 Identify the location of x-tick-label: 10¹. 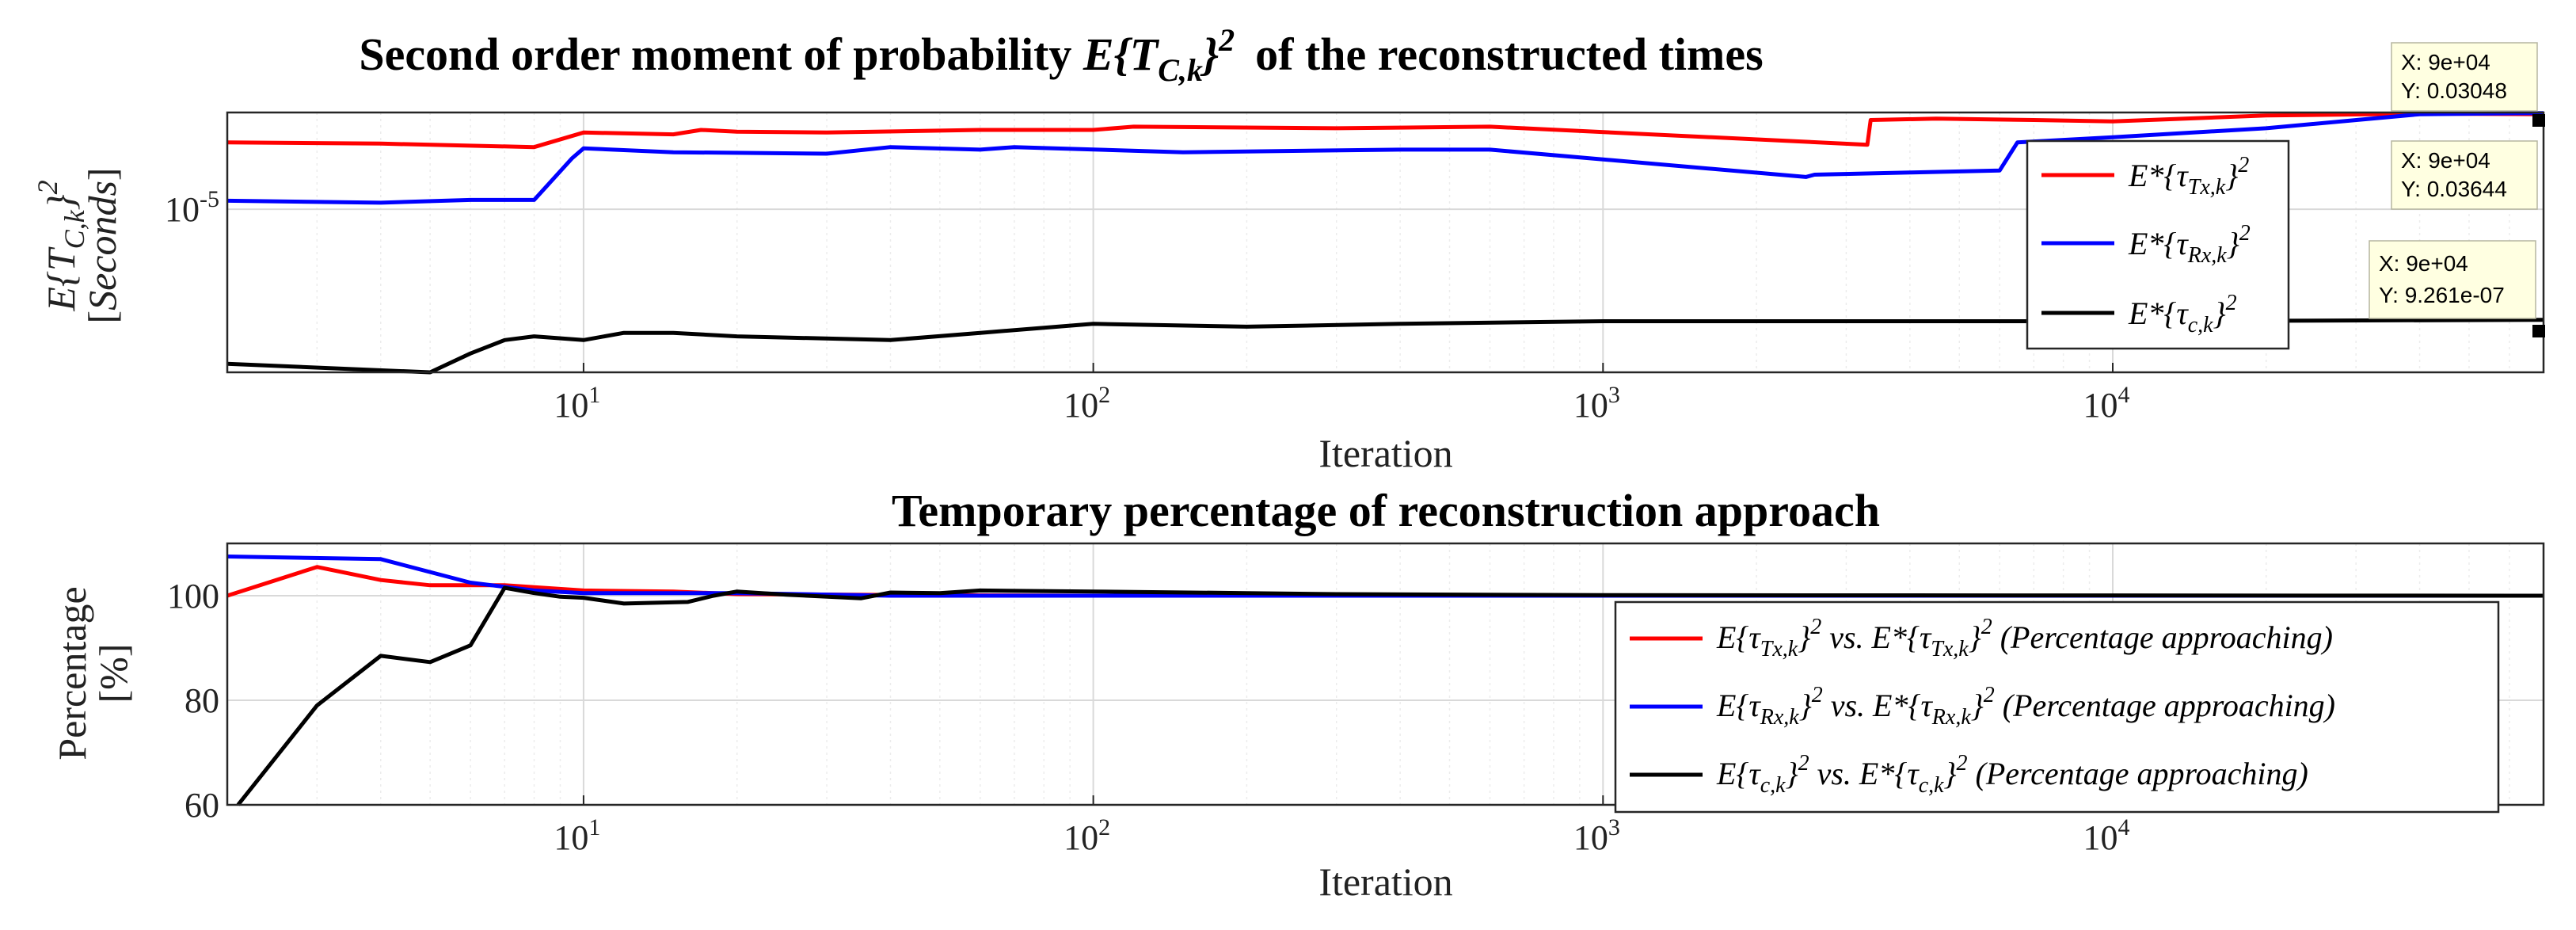
(577, 403).